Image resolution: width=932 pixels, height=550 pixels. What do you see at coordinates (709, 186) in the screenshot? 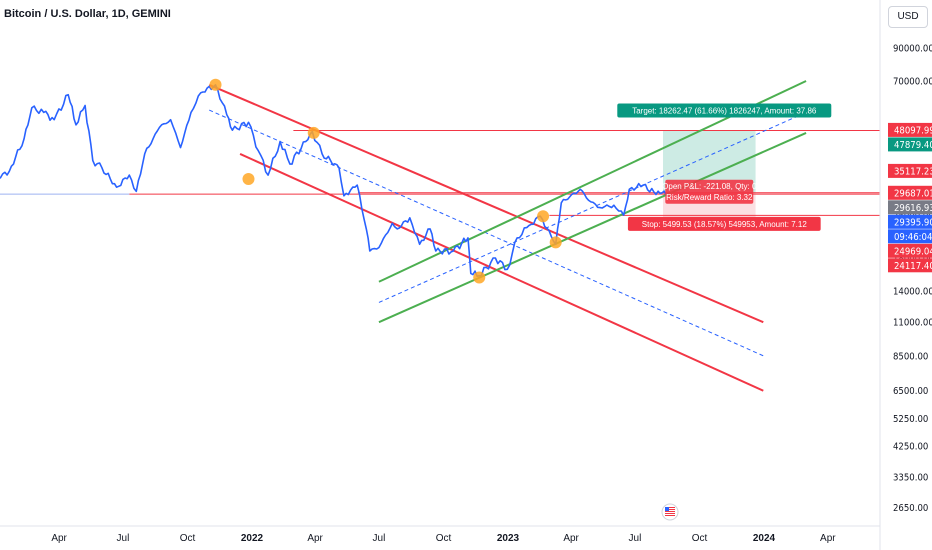
I see `open-pl-label: Open P&L: -221.08, Qty: 0` at bounding box center [709, 186].